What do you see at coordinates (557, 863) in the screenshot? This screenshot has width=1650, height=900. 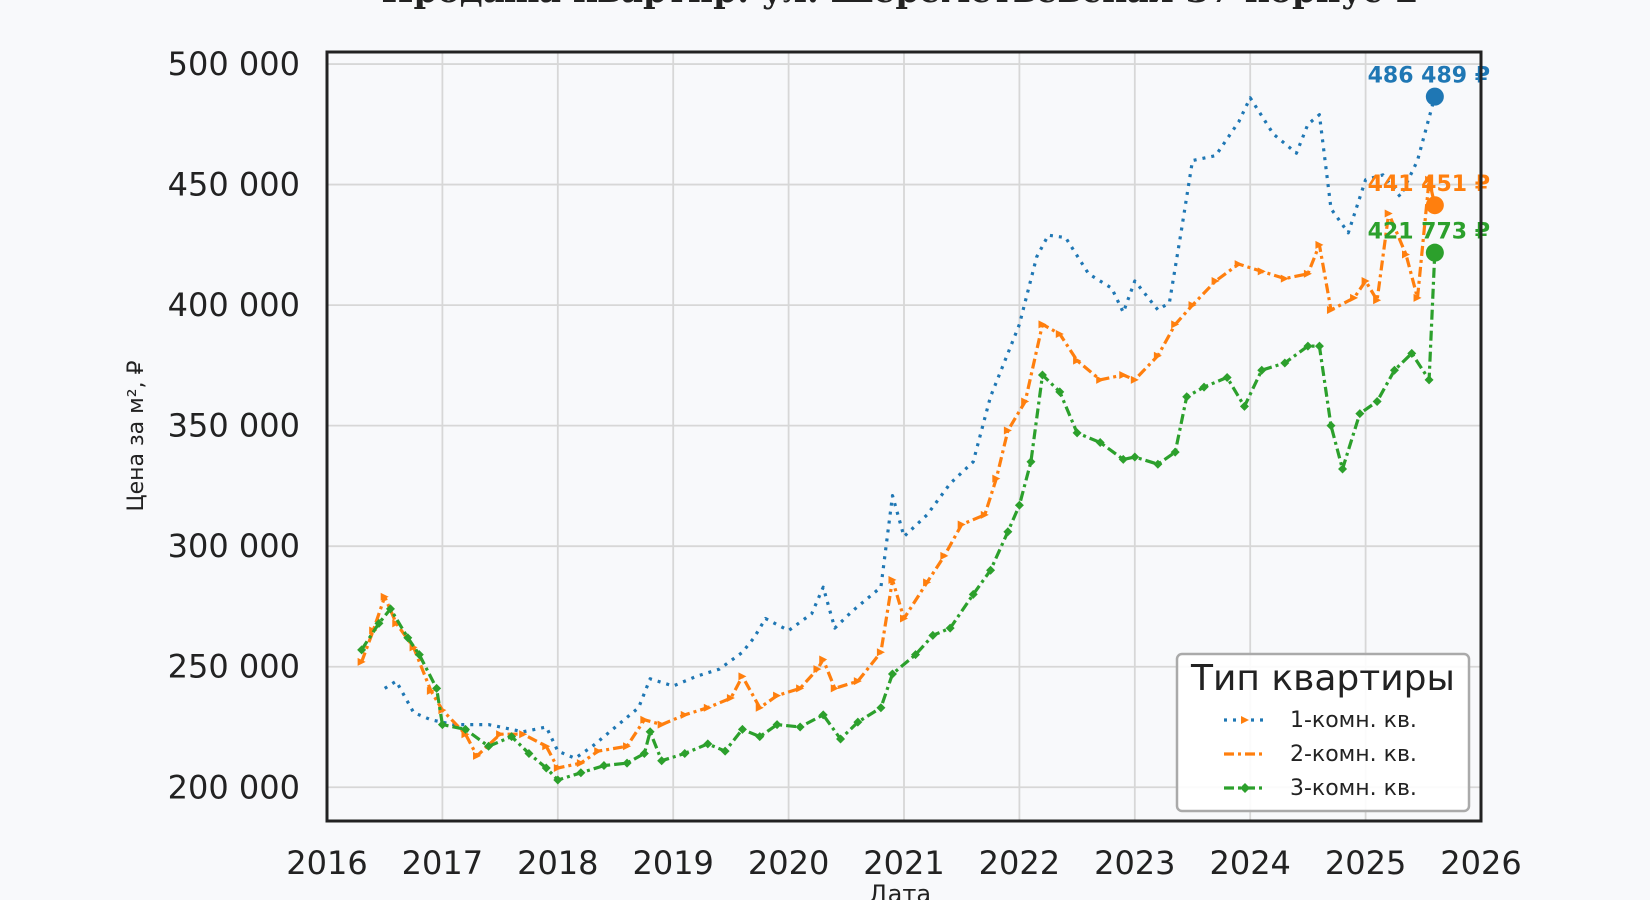 I see `x-tick-label: 2018` at bounding box center [557, 863].